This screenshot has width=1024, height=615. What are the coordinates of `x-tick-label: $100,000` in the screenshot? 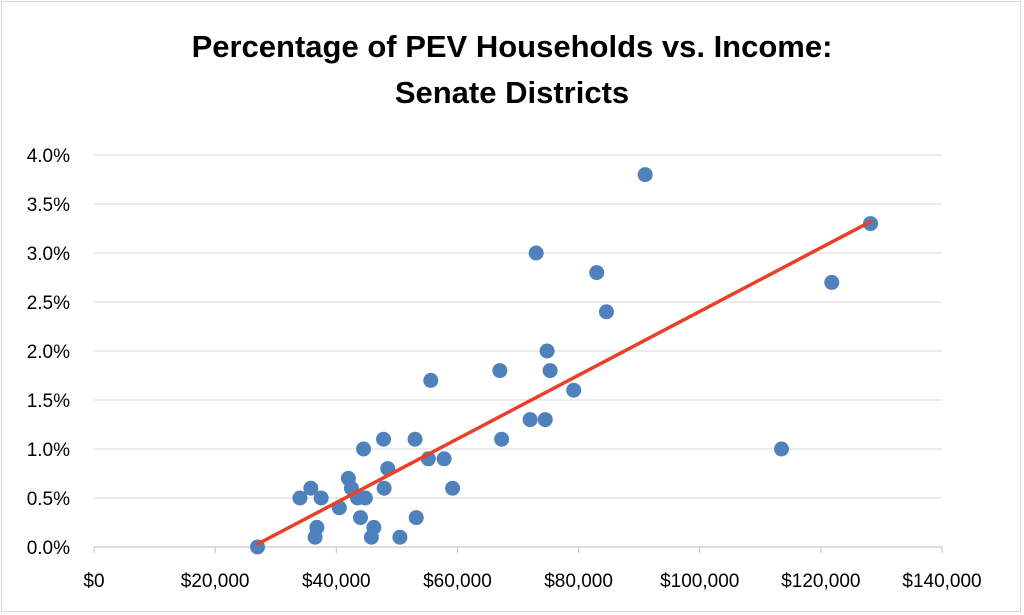 It's located at (699, 581).